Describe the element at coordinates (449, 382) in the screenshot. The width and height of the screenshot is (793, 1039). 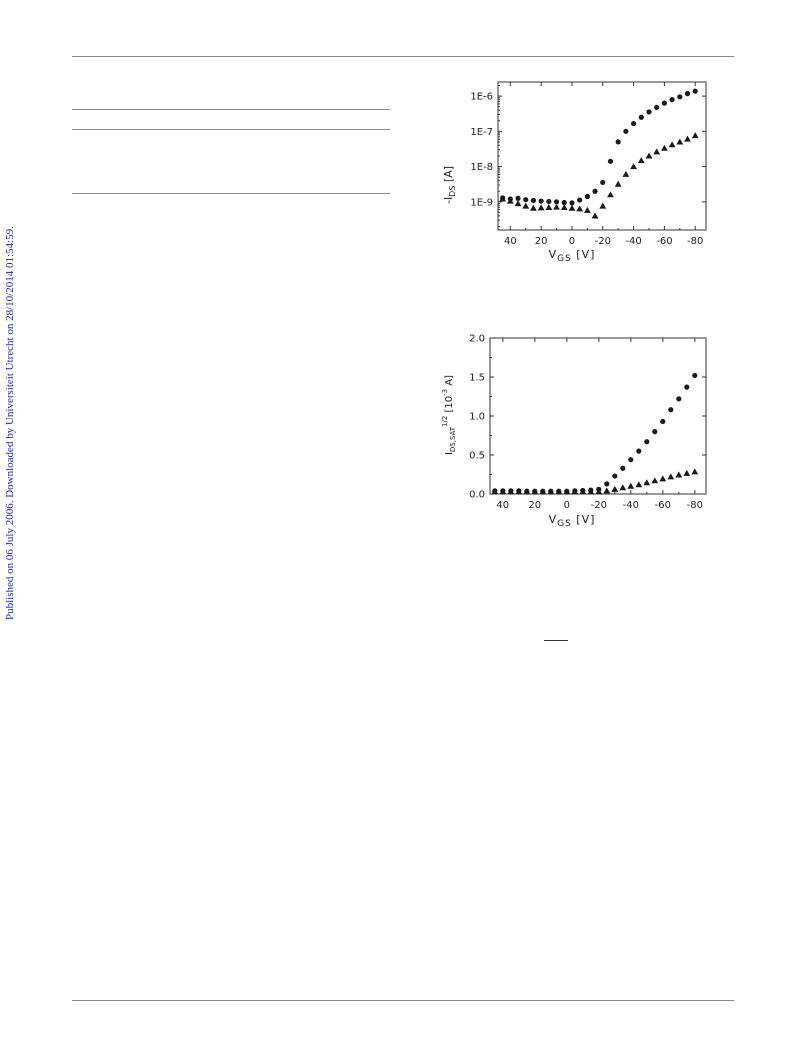
I see `chart2-y-label-end: A]` at that location.